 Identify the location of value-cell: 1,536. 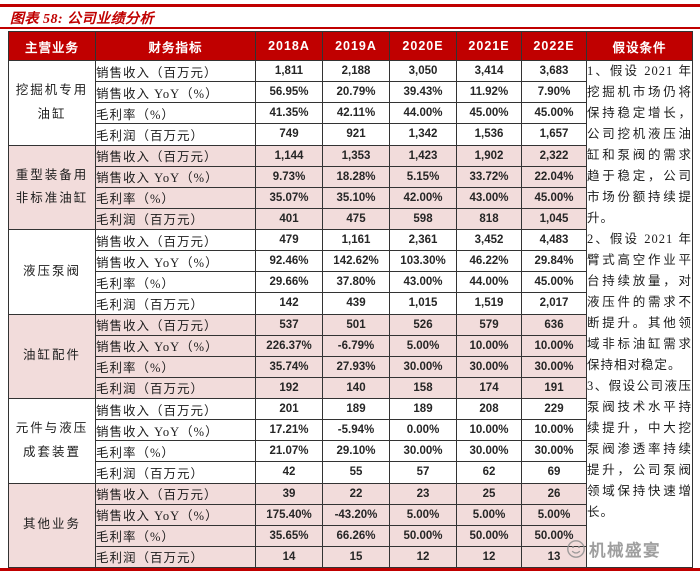
(489, 134).